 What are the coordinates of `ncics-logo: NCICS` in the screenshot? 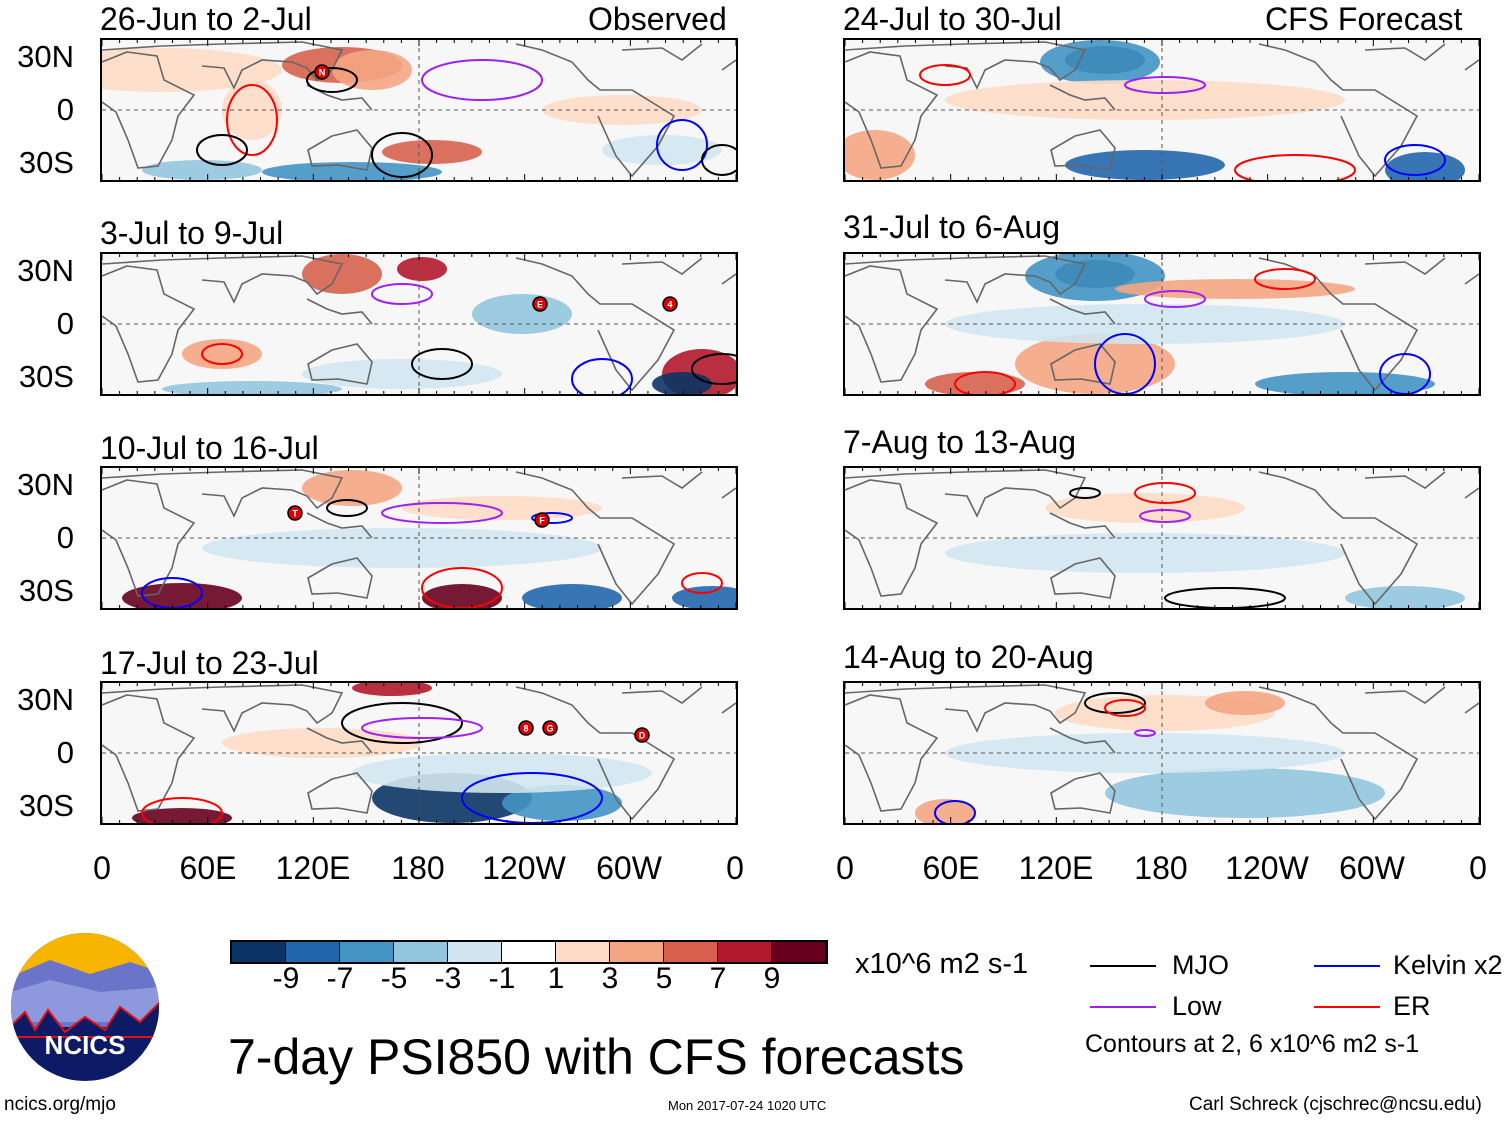 It's located at (85, 1007).